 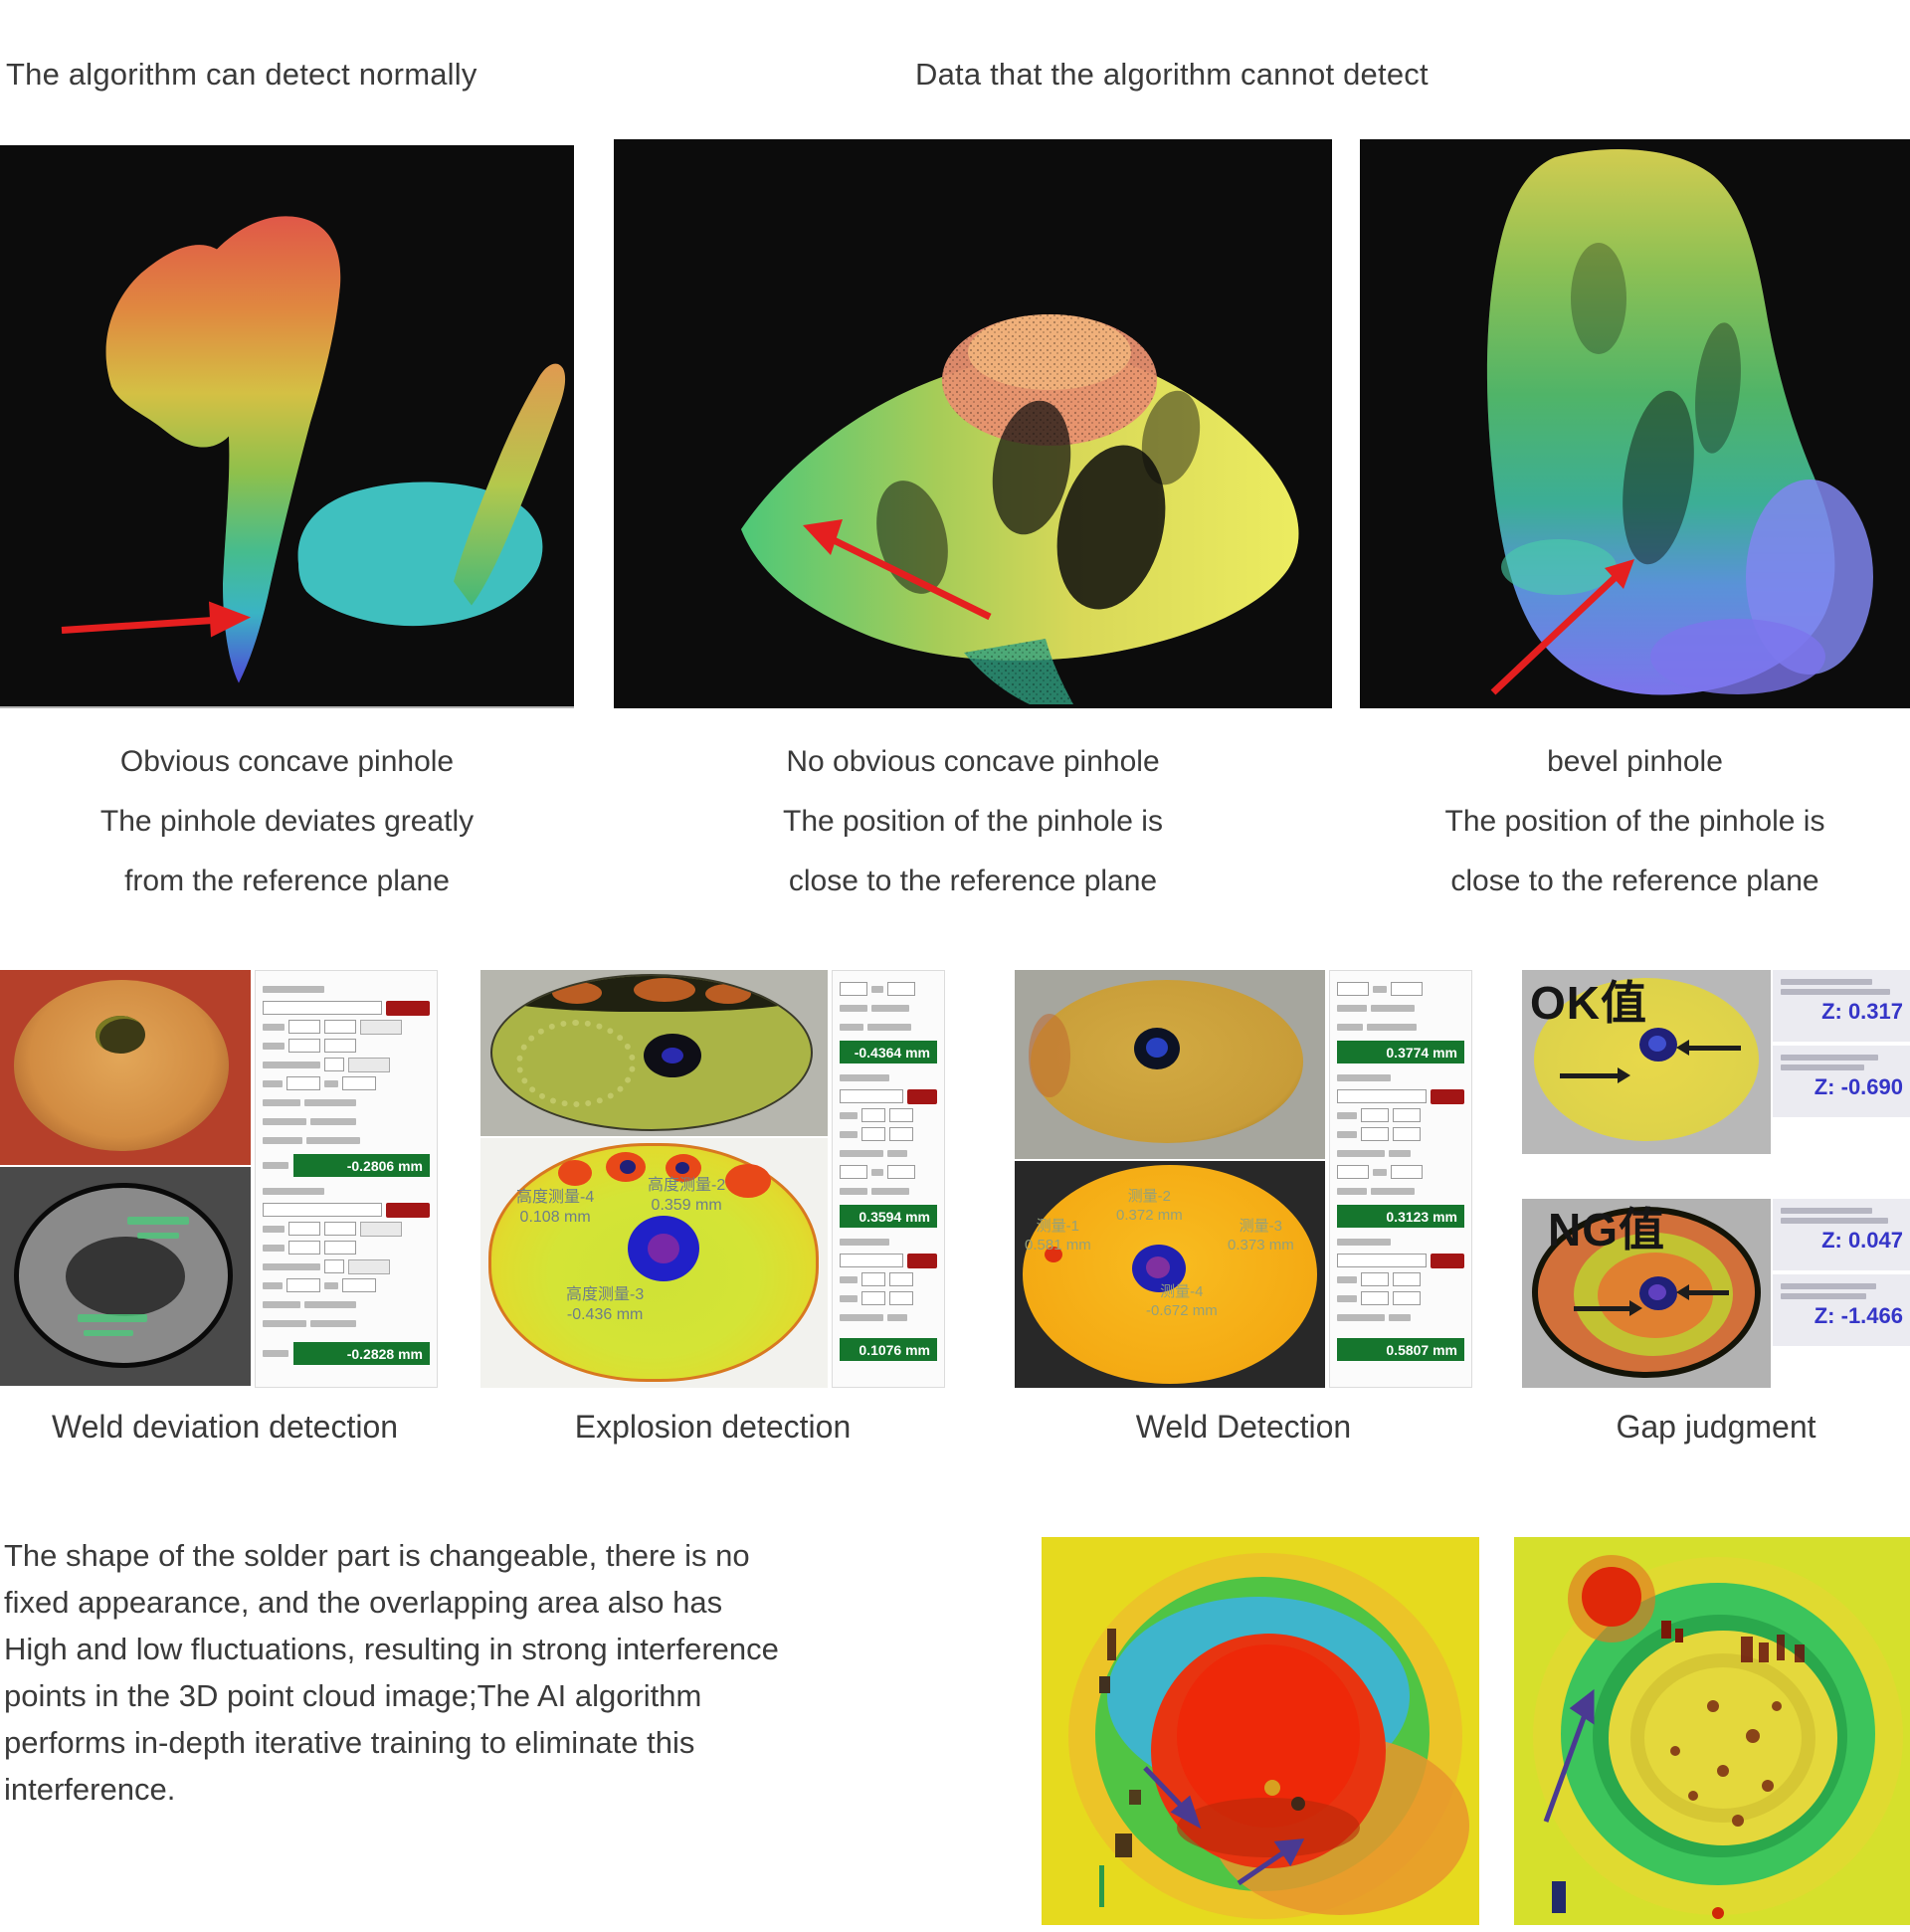 What do you see at coordinates (687, 1195) in the screenshot?
I see `height-annotation: 高度测量-2 0.359 mm` at bounding box center [687, 1195].